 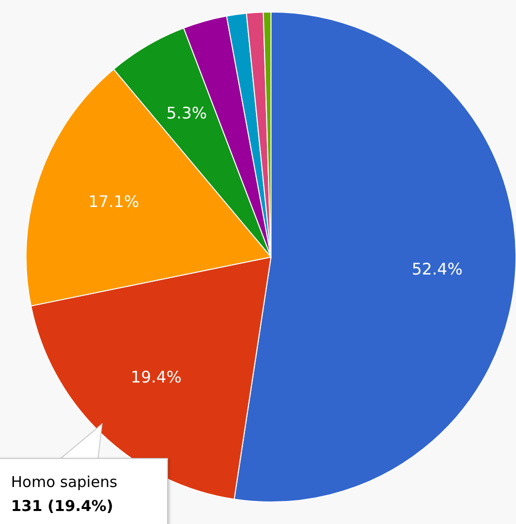 I want to click on data-label: 19.4%, so click(x=156, y=377).